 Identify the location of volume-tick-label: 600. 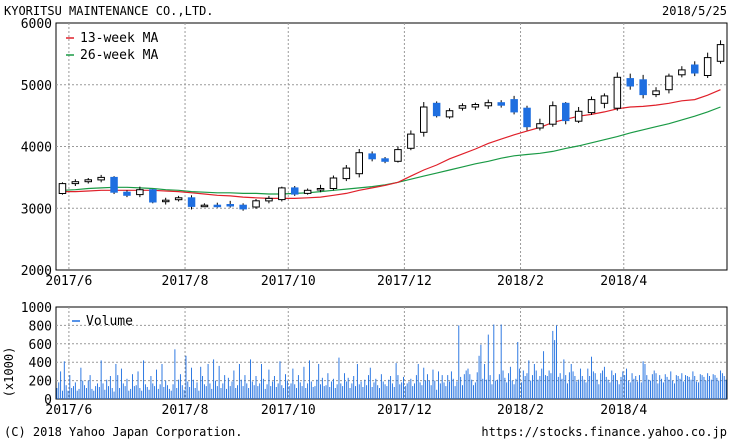
(40, 345).